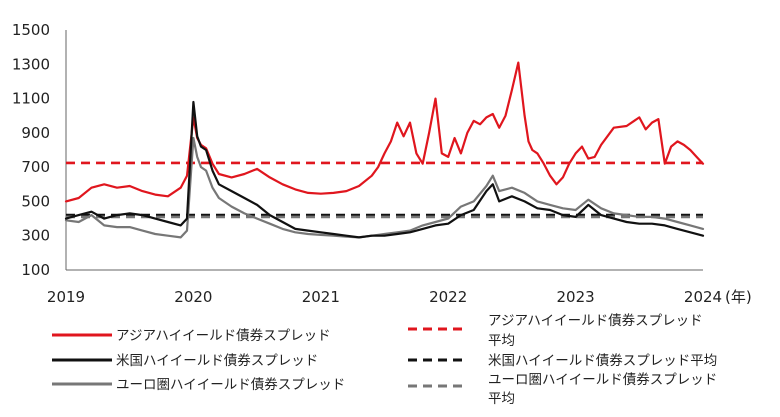 This screenshot has height=417, width=780. I want to click on y-tick-label: 1300, so click(31, 64).